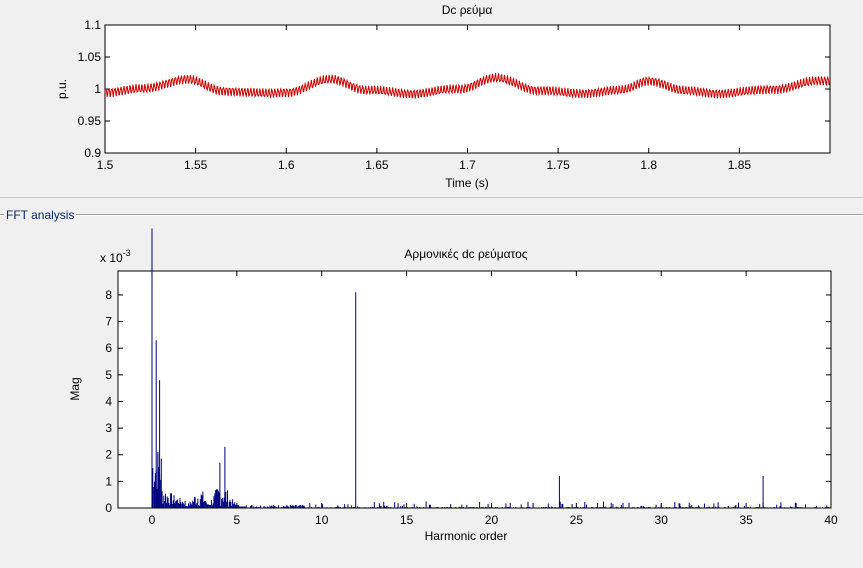 This screenshot has width=863, height=568. I want to click on top-y-axis-label: p.u., so click(62, 89).